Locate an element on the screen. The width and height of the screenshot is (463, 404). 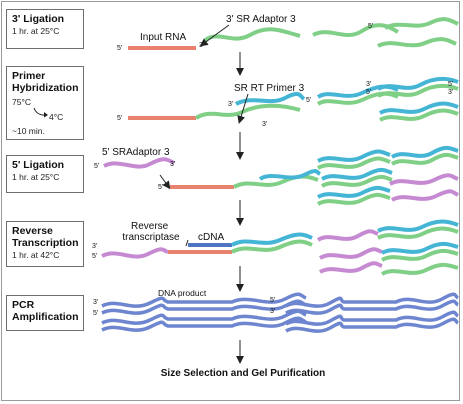
step-duration: ~10 min. is located at coordinates (28, 131).